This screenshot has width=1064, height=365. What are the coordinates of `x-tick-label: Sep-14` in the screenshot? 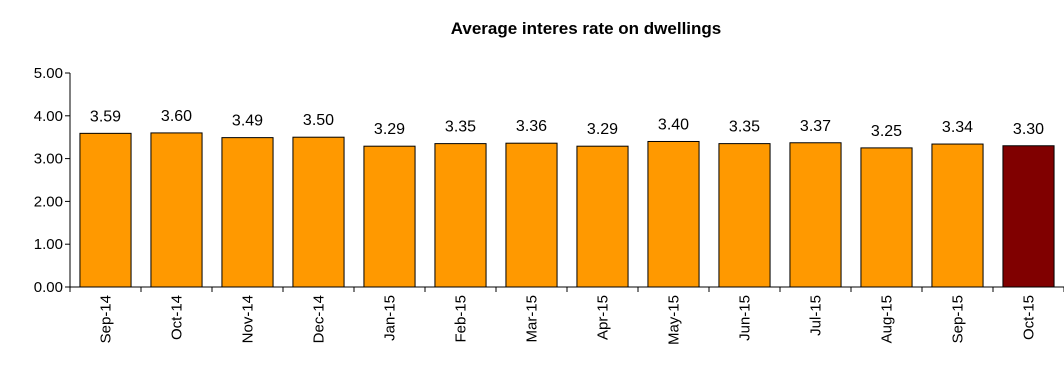 It's located at (106, 319).